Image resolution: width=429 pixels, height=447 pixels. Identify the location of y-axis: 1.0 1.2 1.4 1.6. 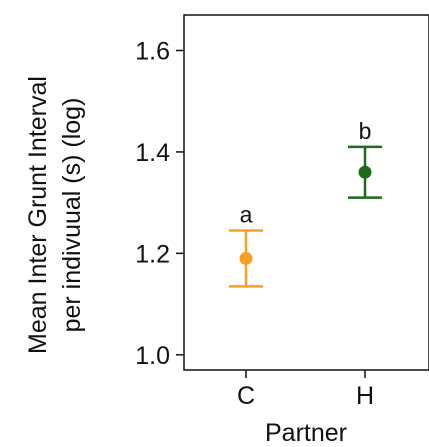
(159, 204).